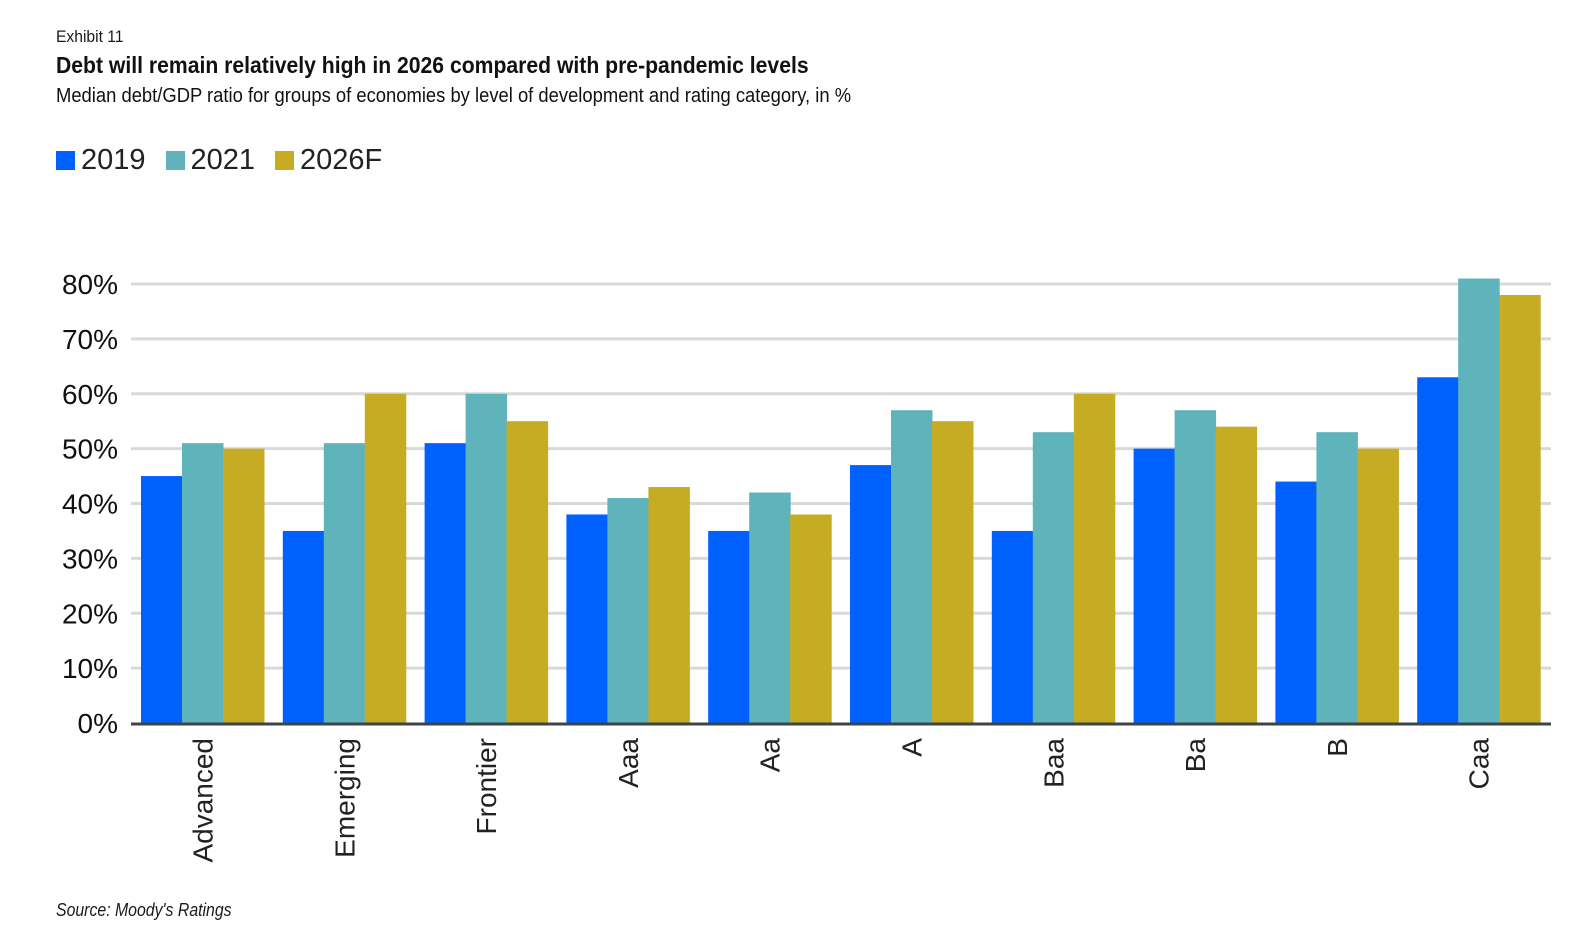 The image size is (1569, 943). What do you see at coordinates (1378, 585) in the screenshot?
I see `bar-b-2026f` at bounding box center [1378, 585].